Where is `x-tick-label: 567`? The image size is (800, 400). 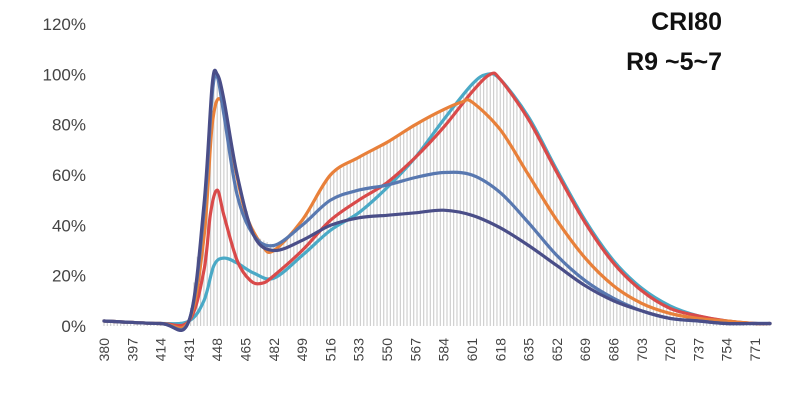
x-tick-label: 567 is located at coordinates (415, 350).